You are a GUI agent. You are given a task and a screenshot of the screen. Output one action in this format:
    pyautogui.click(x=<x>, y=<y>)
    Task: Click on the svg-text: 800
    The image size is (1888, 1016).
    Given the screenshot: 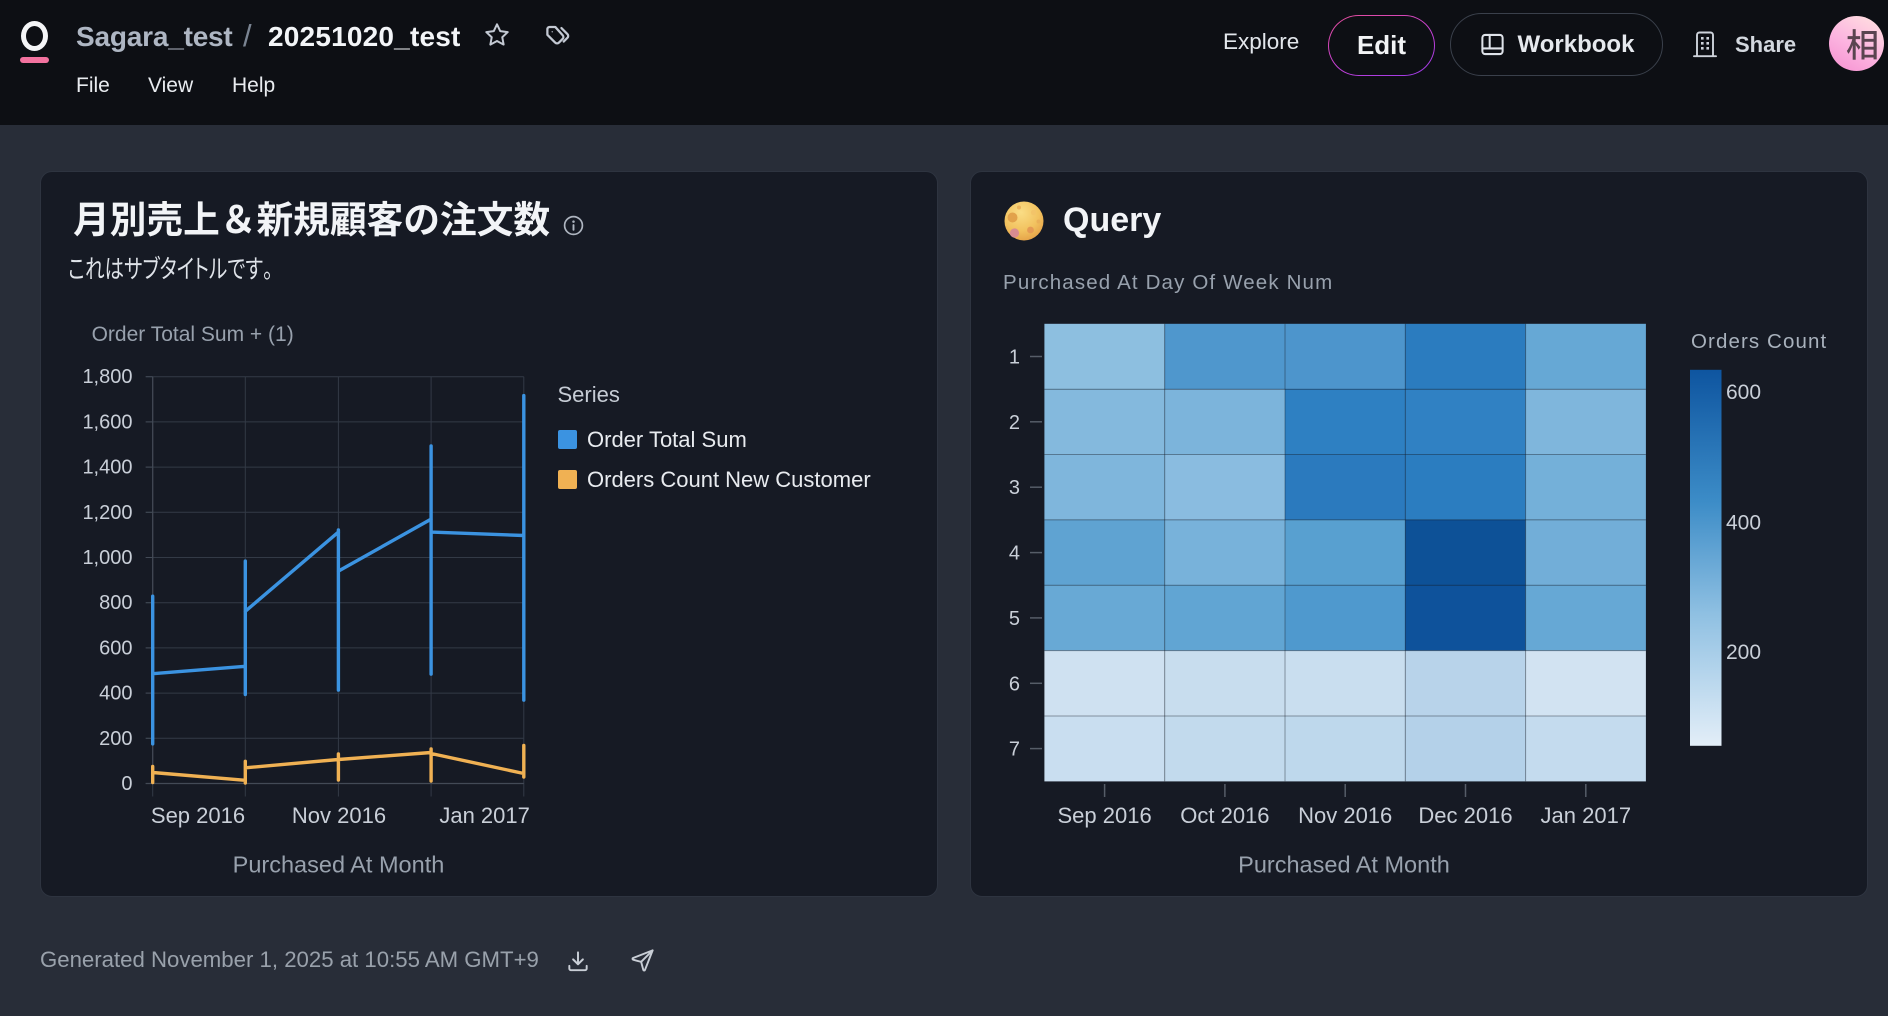 What is the action you would take?
    pyautogui.click(x=115, y=603)
    